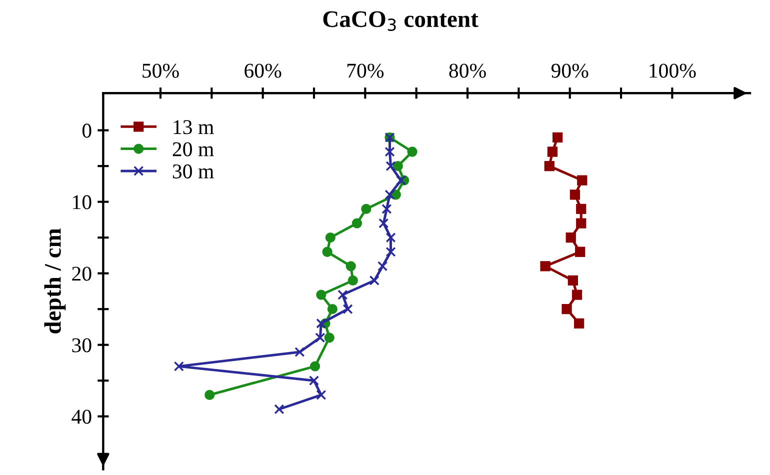 The width and height of the screenshot is (770, 475). I want to click on x-tick-label: 80%, so click(467, 71).